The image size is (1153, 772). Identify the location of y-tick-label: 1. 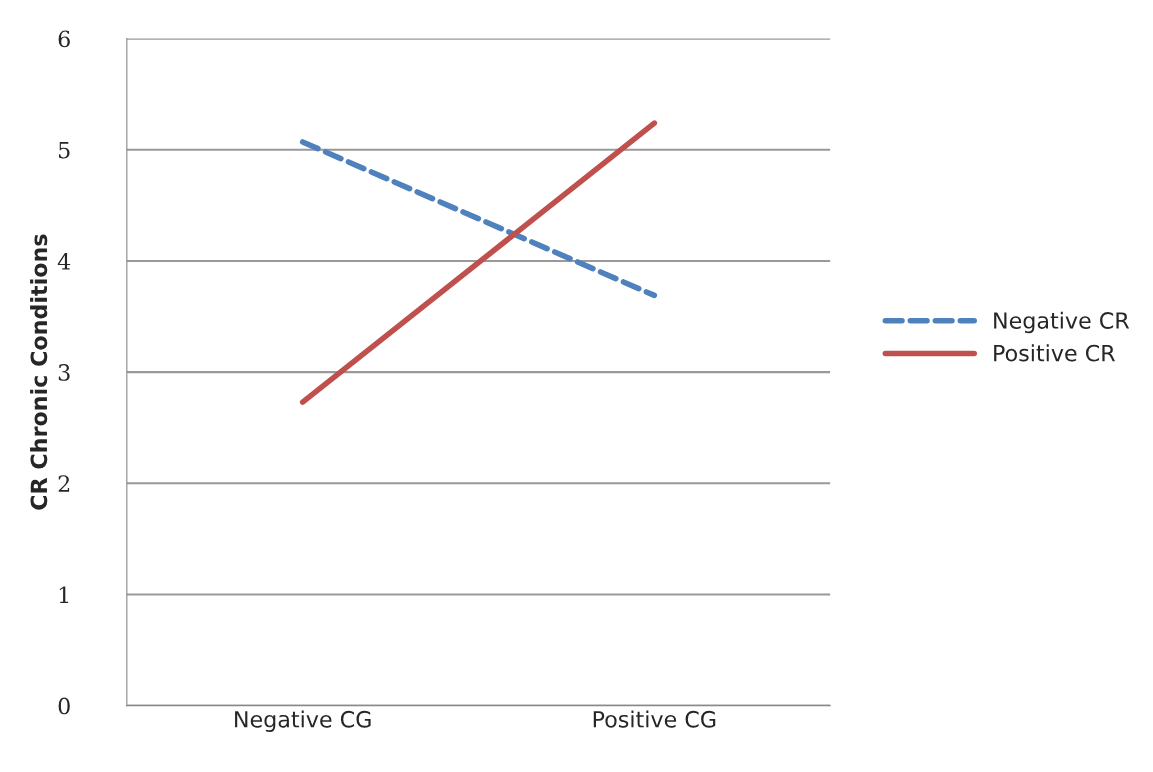
(64, 594).